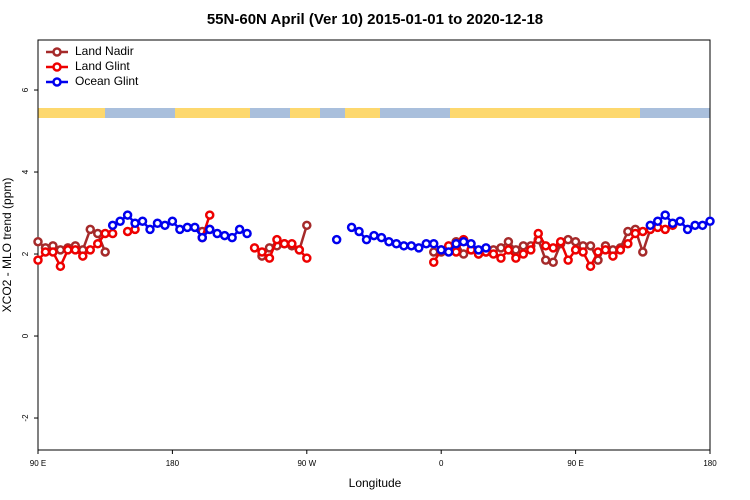 This screenshot has height=500, width=750. I want to click on x-axis-label: Longitude, so click(375, 483).